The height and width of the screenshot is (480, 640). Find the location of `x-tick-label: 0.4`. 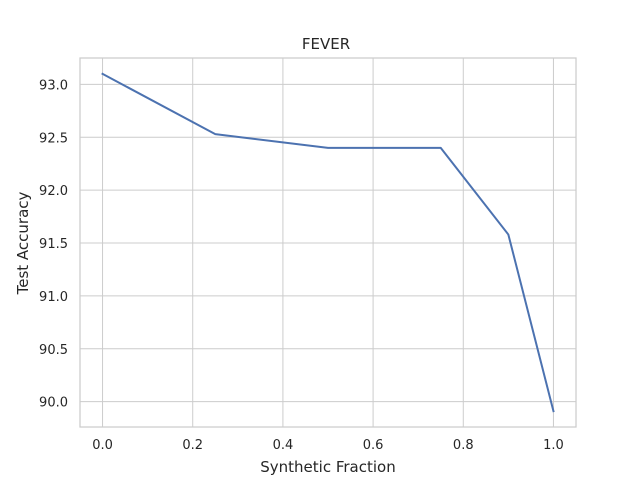

x-tick-label: 0.4 is located at coordinates (283, 445).